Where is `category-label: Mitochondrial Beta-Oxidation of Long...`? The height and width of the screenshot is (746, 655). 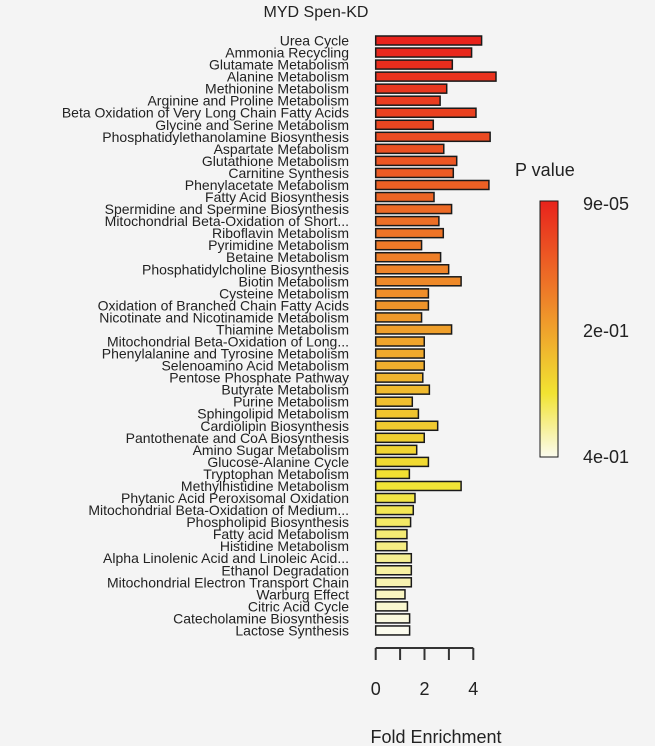
category-label: Mitochondrial Beta-Oxidation of Long... is located at coordinates (228, 342).